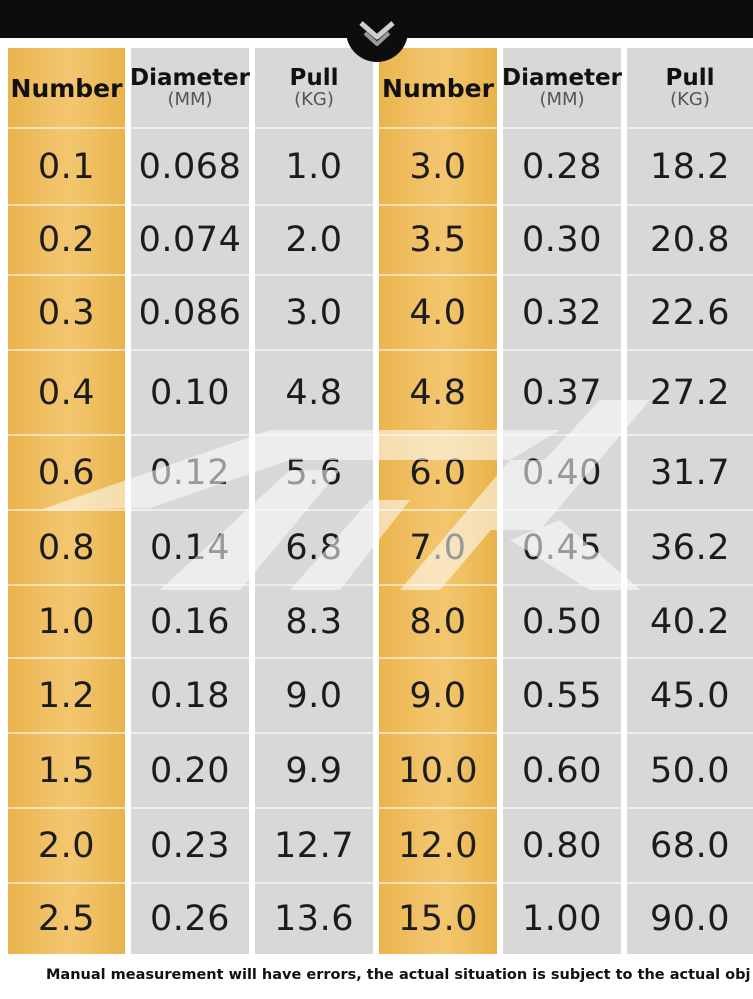  I want to click on diameter-cell: 0.086, so click(190, 312).